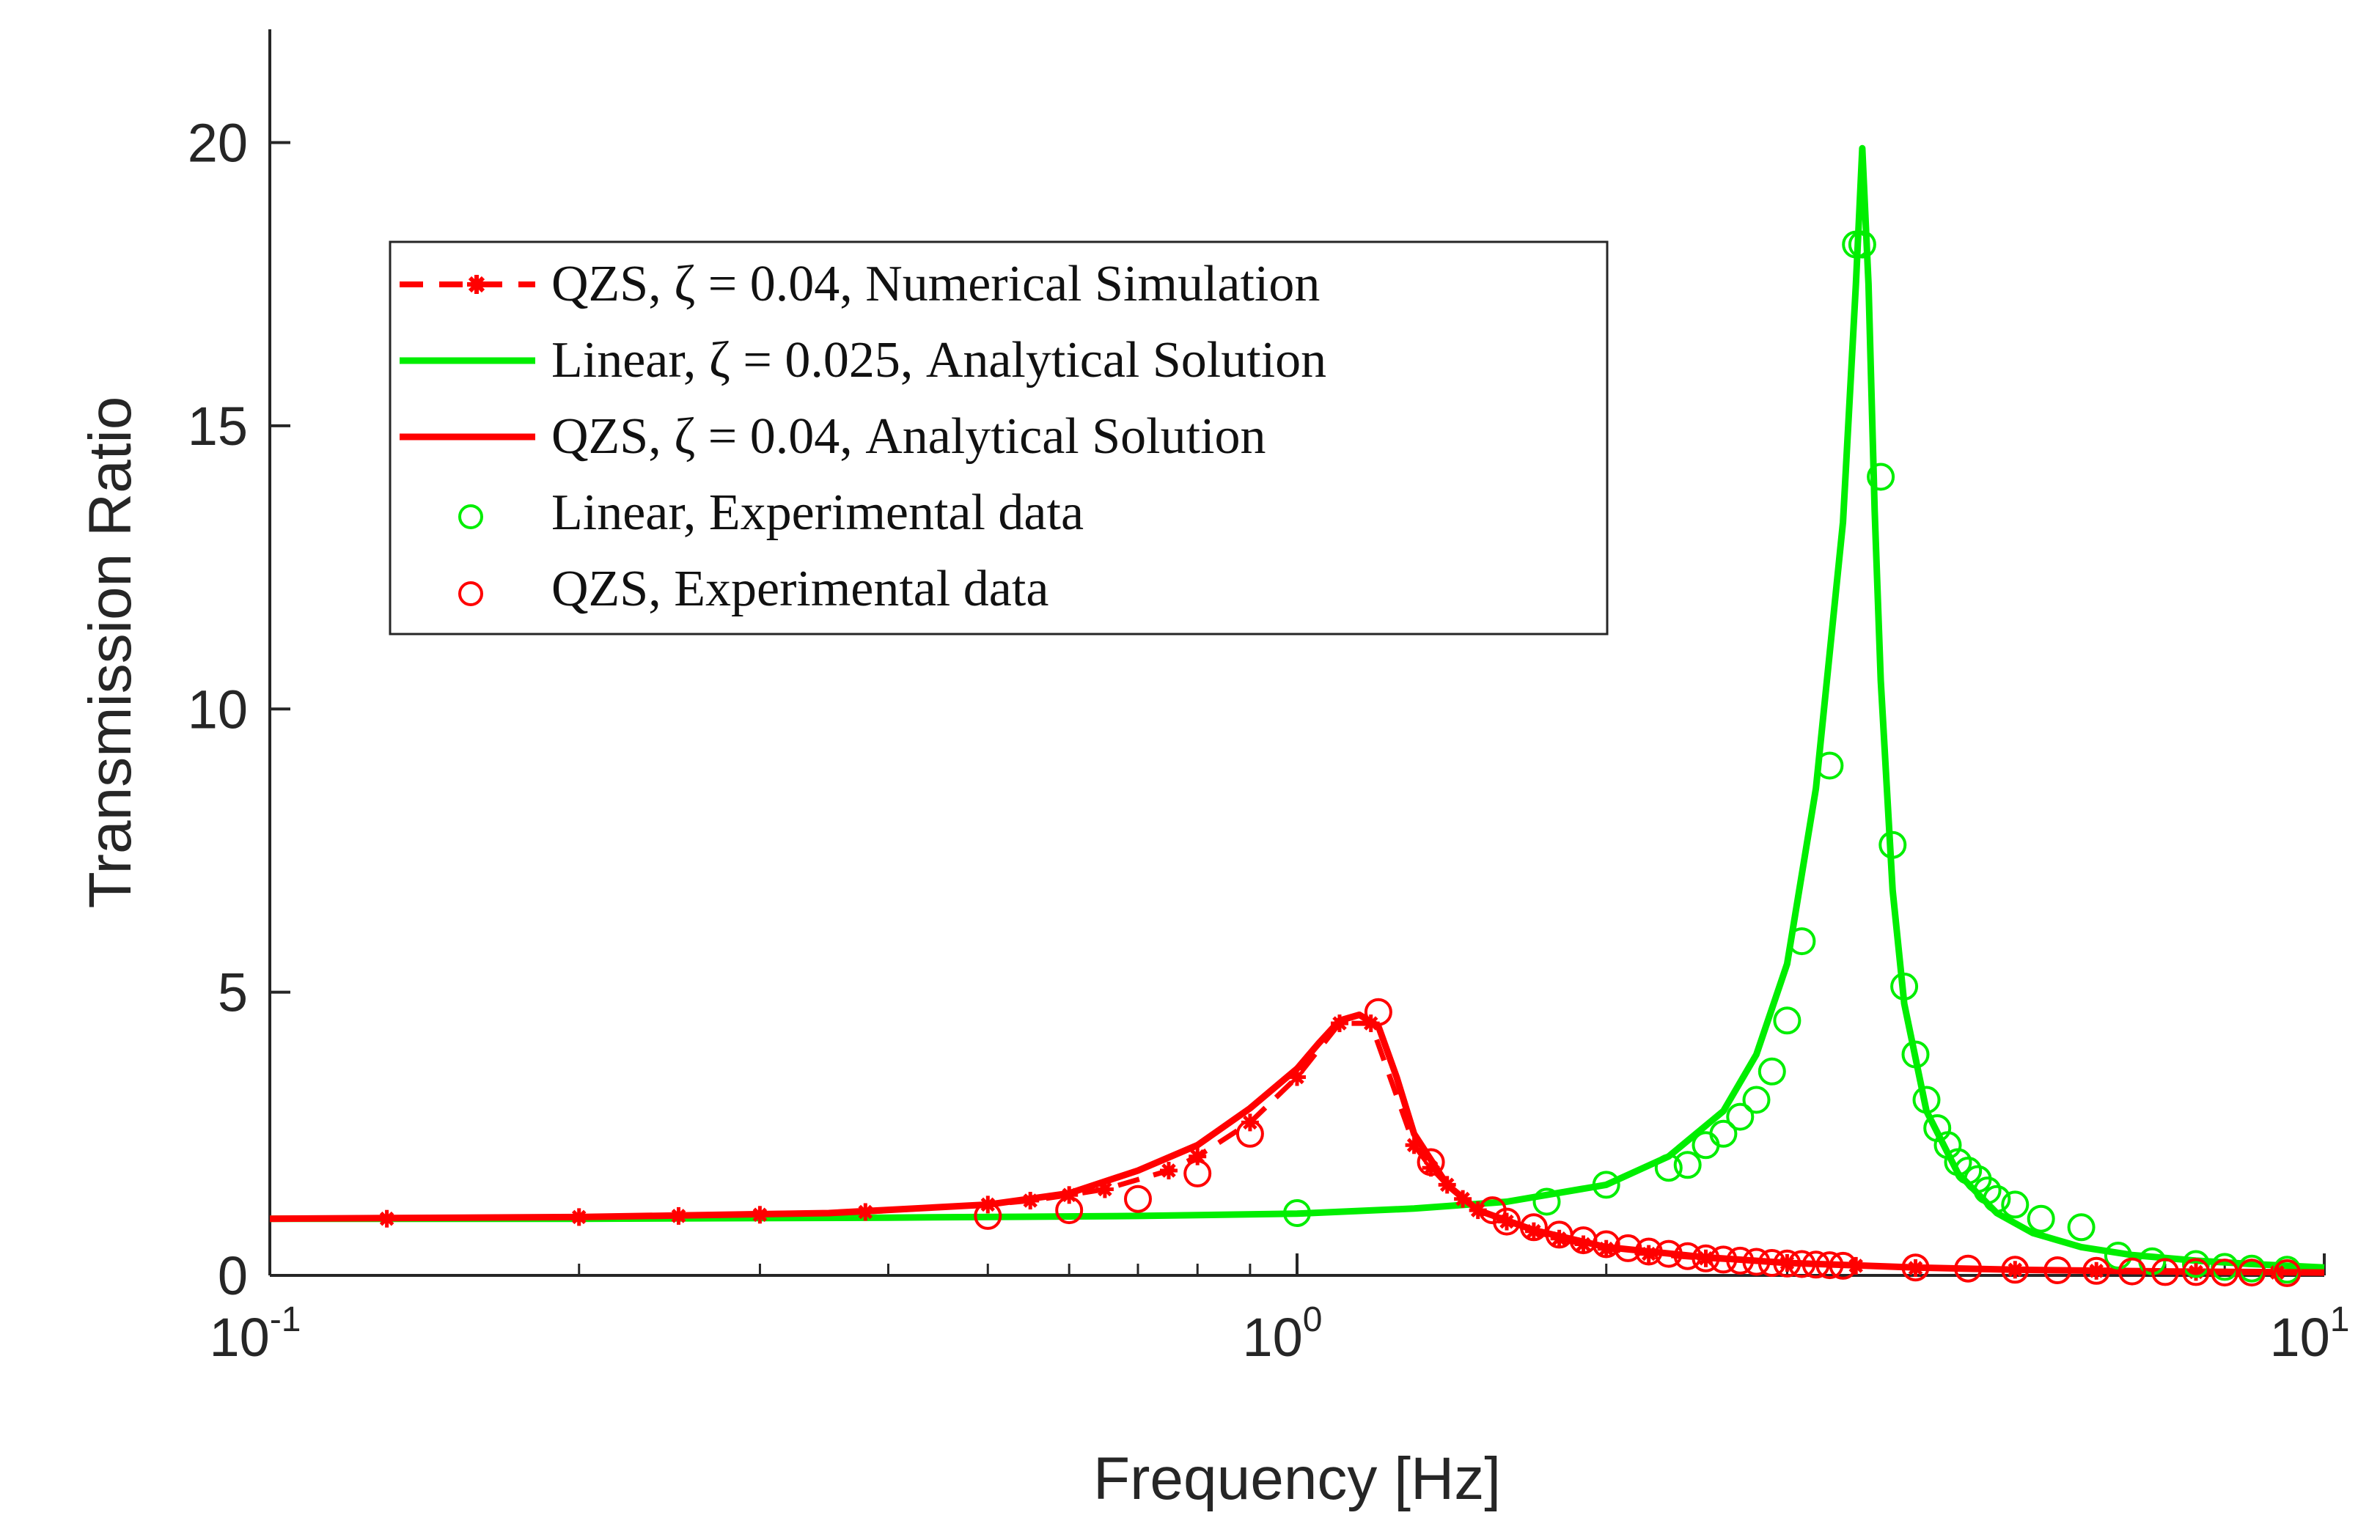 This screenshot has width=2380, height=1540. I want to click on x-axis-title: Frequency [Hz], so click(1297, 1478).